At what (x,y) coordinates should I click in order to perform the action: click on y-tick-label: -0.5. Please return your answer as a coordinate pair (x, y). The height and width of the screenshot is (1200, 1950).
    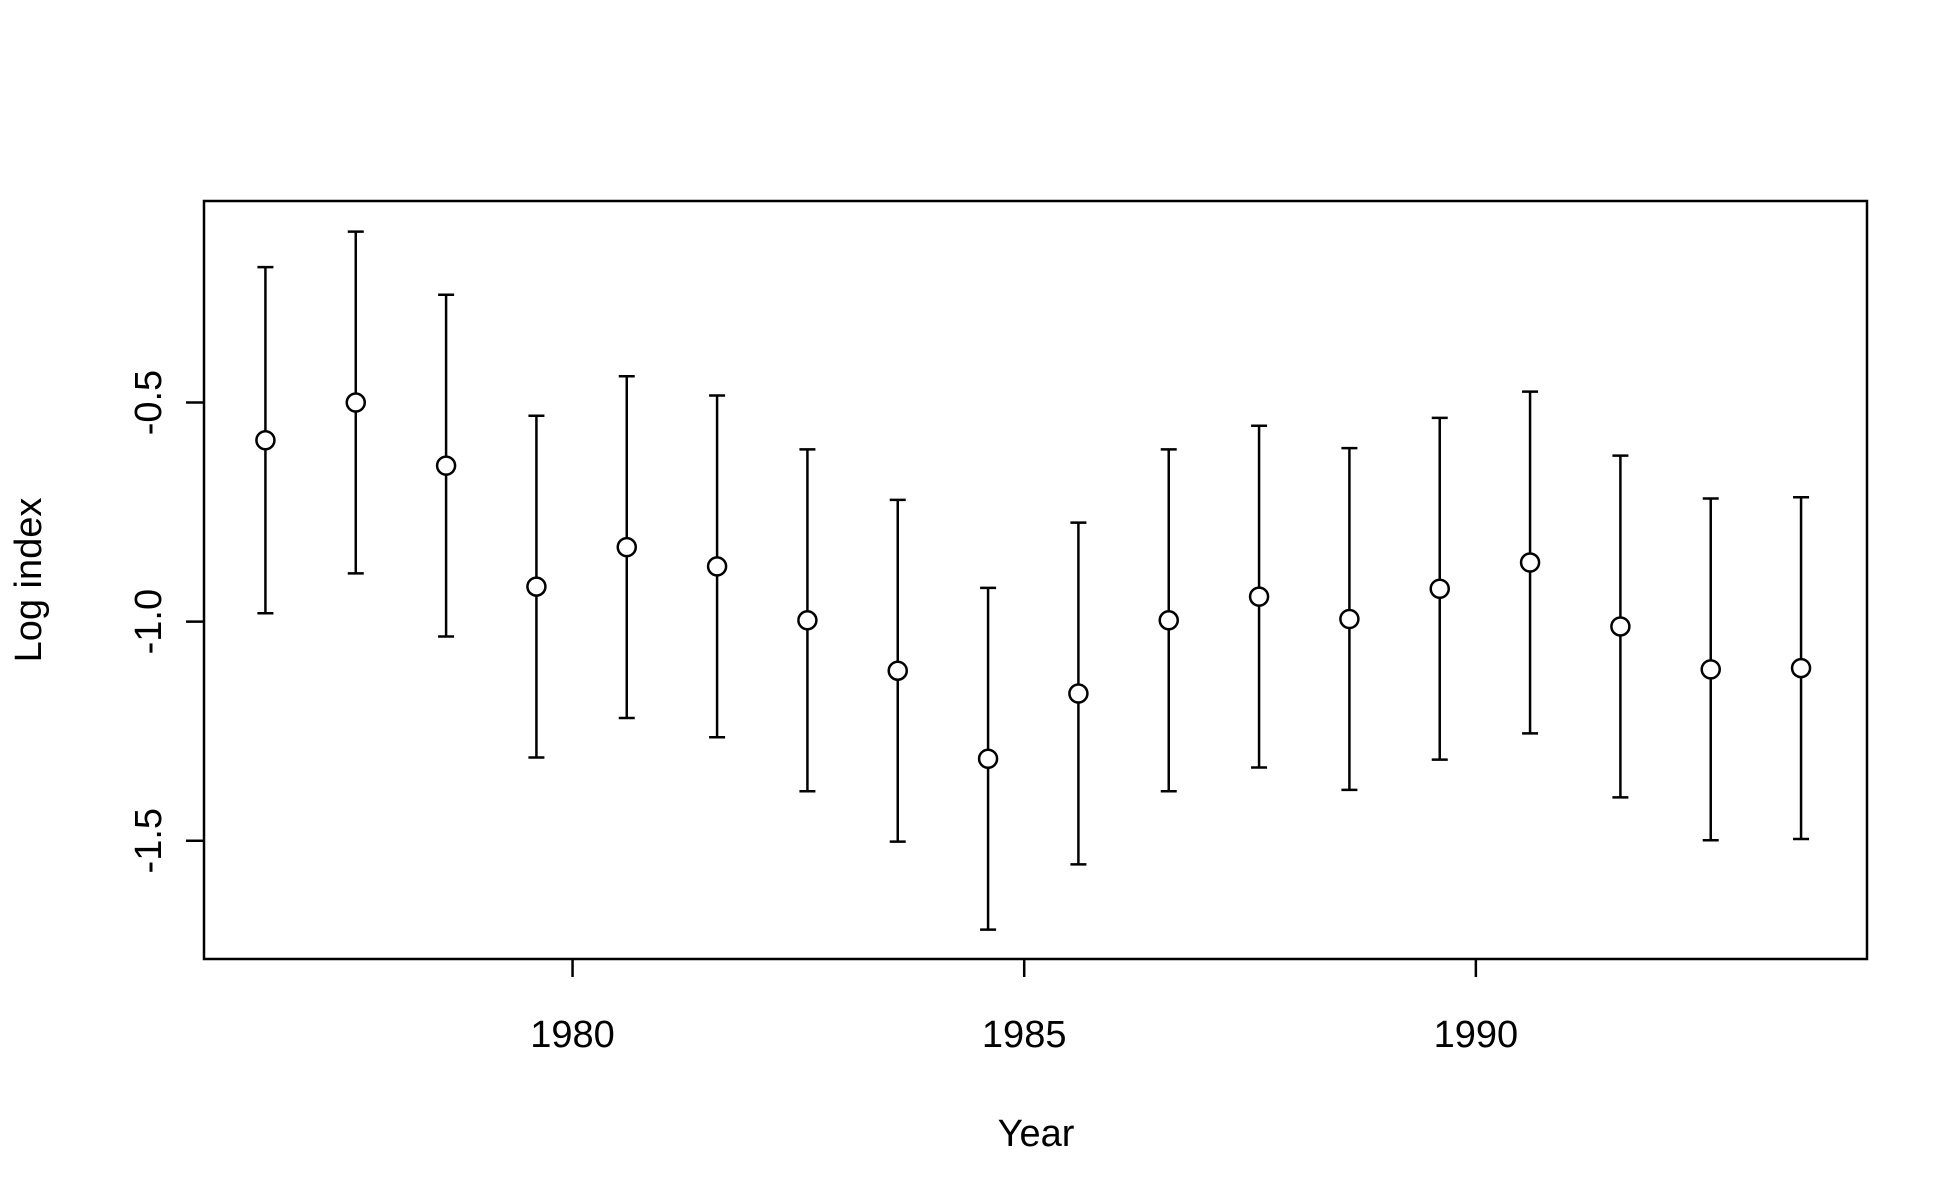
    Looking at the image, I should click on (149, 402).